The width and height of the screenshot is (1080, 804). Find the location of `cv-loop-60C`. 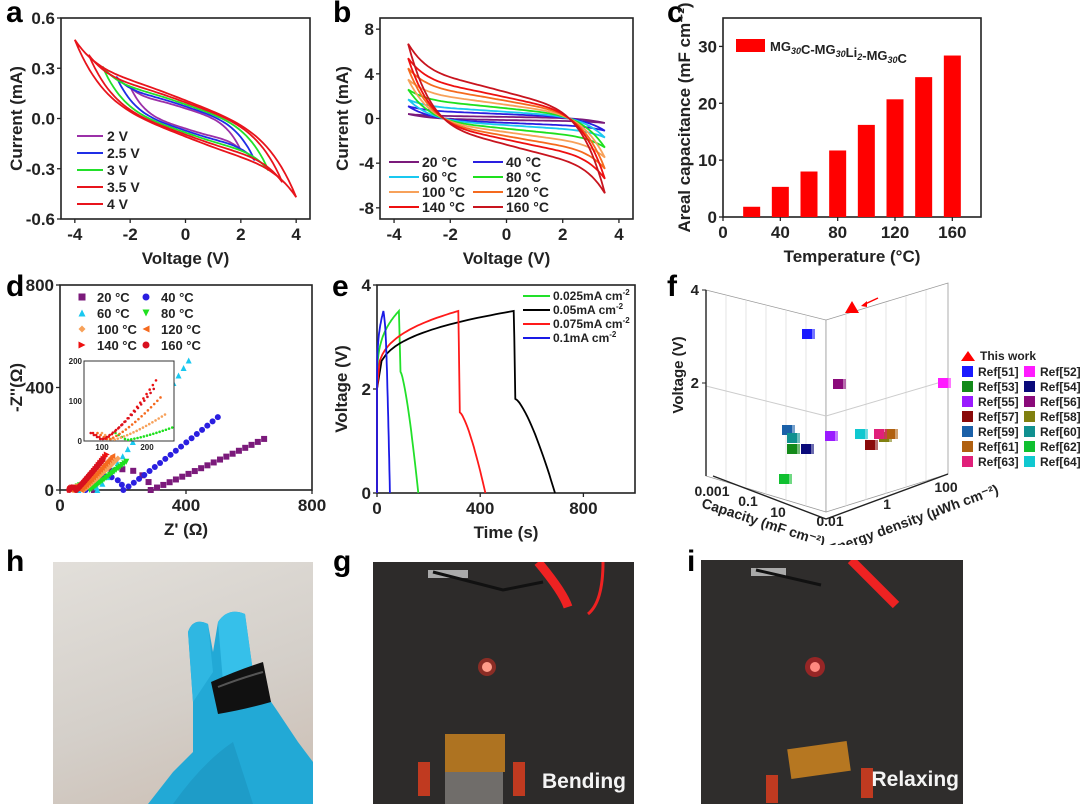

cv-loop-60C is located at coordinates (506, 118).